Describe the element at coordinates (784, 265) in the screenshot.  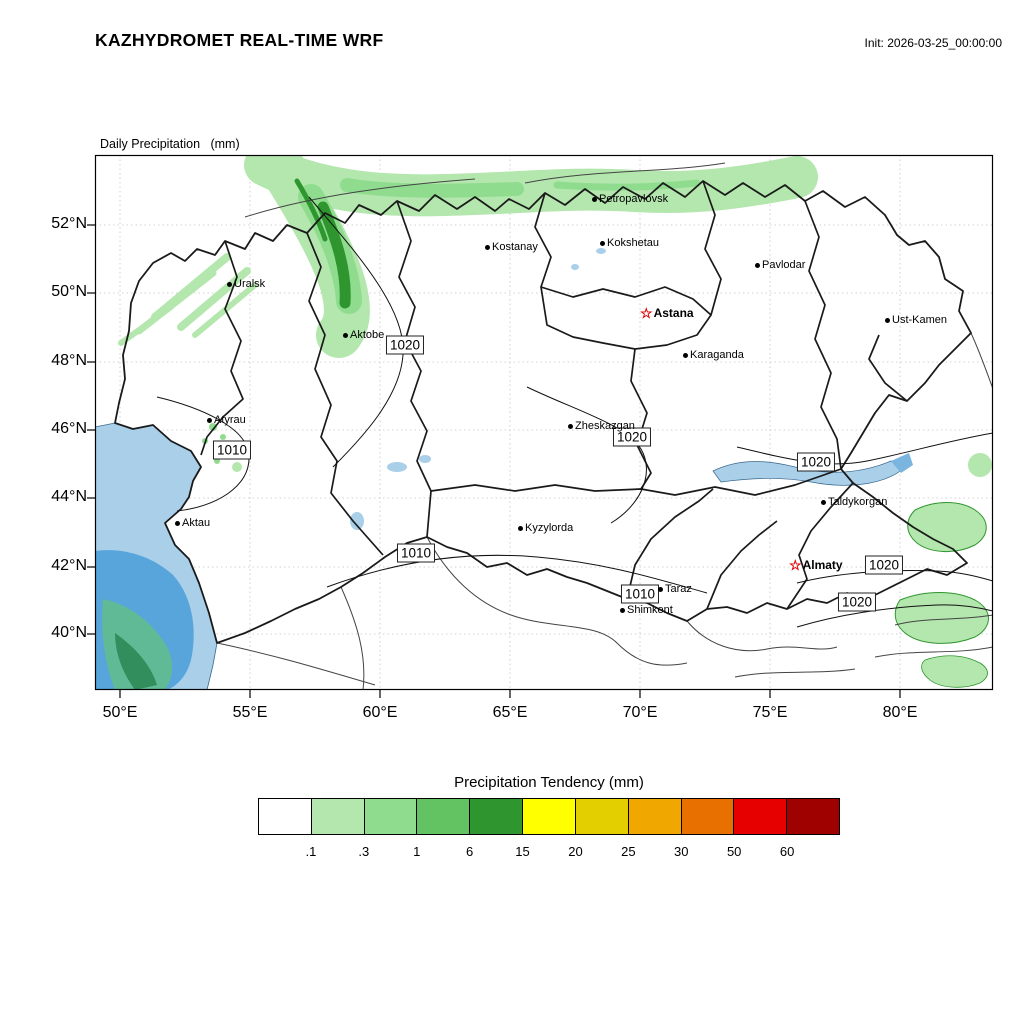
I see `city-label: Pavlodar` at that location.